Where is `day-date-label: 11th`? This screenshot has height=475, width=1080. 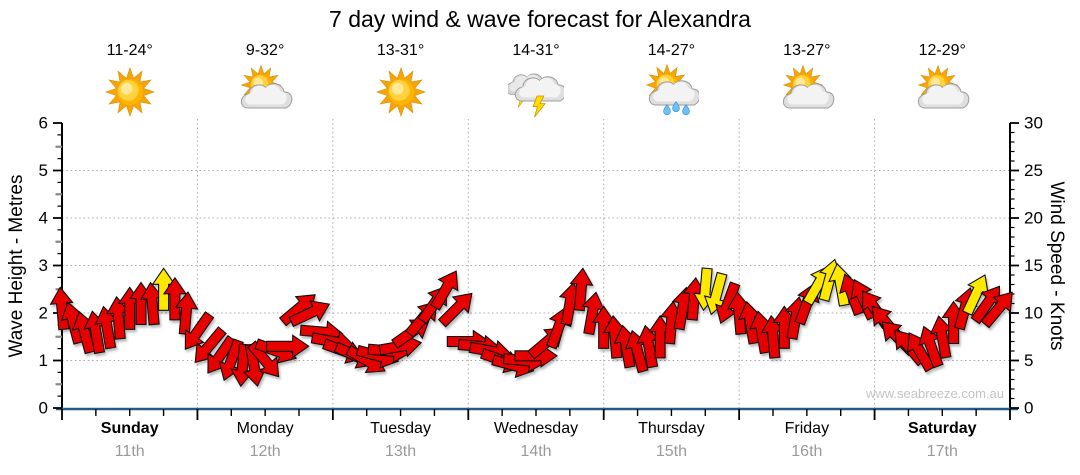
day-date-label: 11th is located at coordinates (129, 451).